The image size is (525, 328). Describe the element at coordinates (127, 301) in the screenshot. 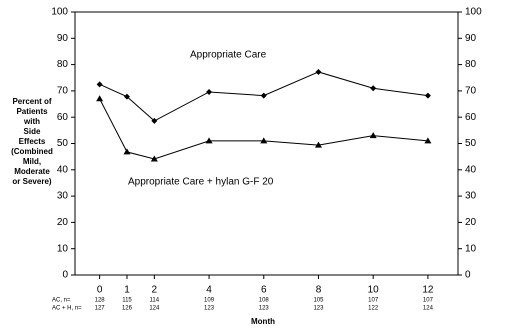

I see `n-value: 115` at that location.